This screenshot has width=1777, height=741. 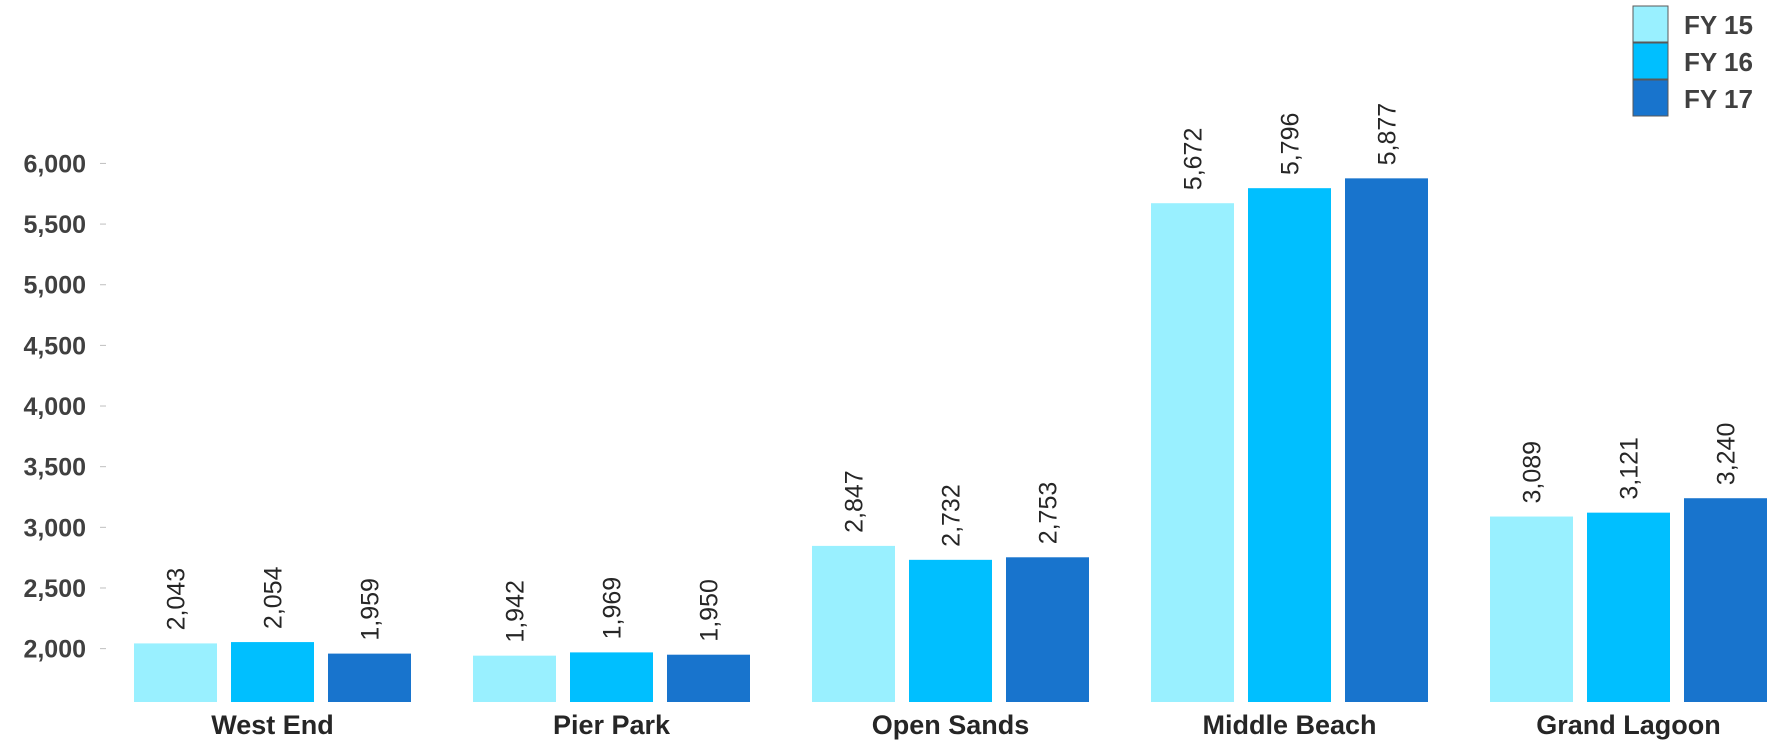 What do you see at coordinates (1533, 472) in the screenshot?
I see `data-label: 3,089` at bounding box center [1533, 472].